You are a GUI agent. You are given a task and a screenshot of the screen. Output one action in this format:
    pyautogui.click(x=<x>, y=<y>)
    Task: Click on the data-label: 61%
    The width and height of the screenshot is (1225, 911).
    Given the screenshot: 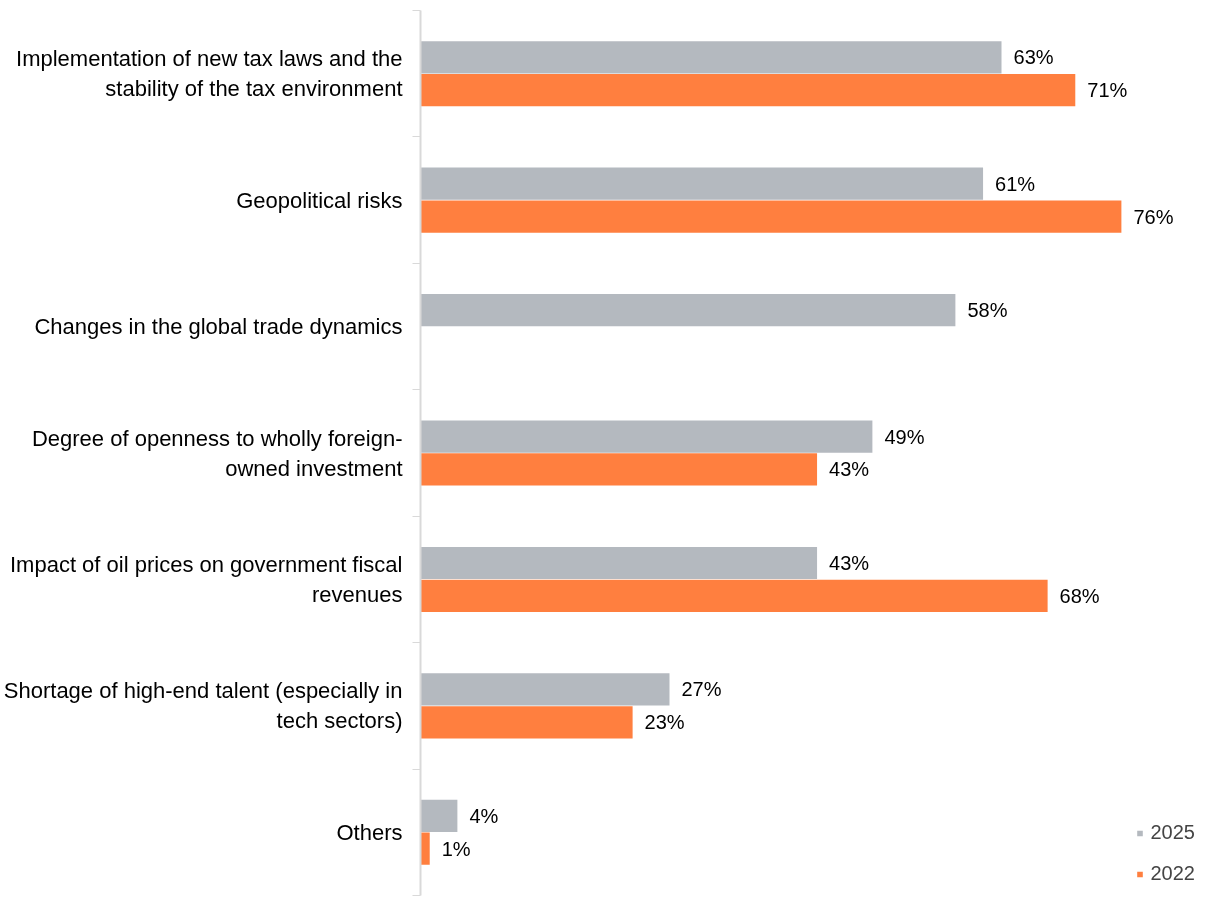 What is the action you would take?
    pyautogui.click(x=1015, y=183)
    